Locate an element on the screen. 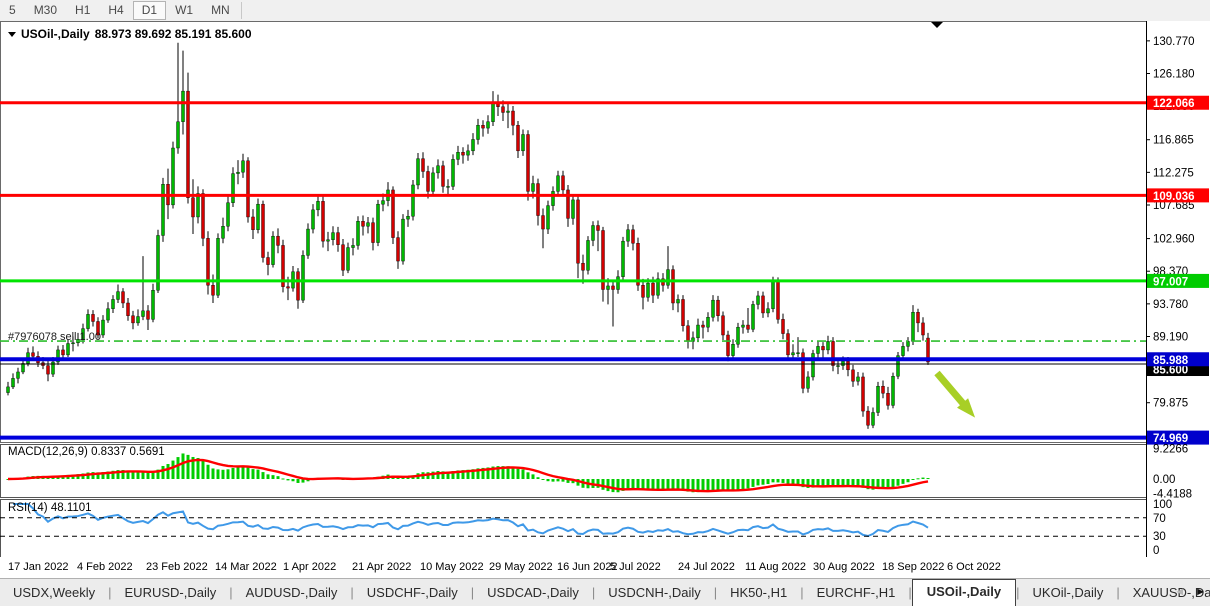 The height and width of the screenshot is (606, 1210). chart-tab-ukoildaily: UKOil-,Daily is located at coordinates (1068, 592).